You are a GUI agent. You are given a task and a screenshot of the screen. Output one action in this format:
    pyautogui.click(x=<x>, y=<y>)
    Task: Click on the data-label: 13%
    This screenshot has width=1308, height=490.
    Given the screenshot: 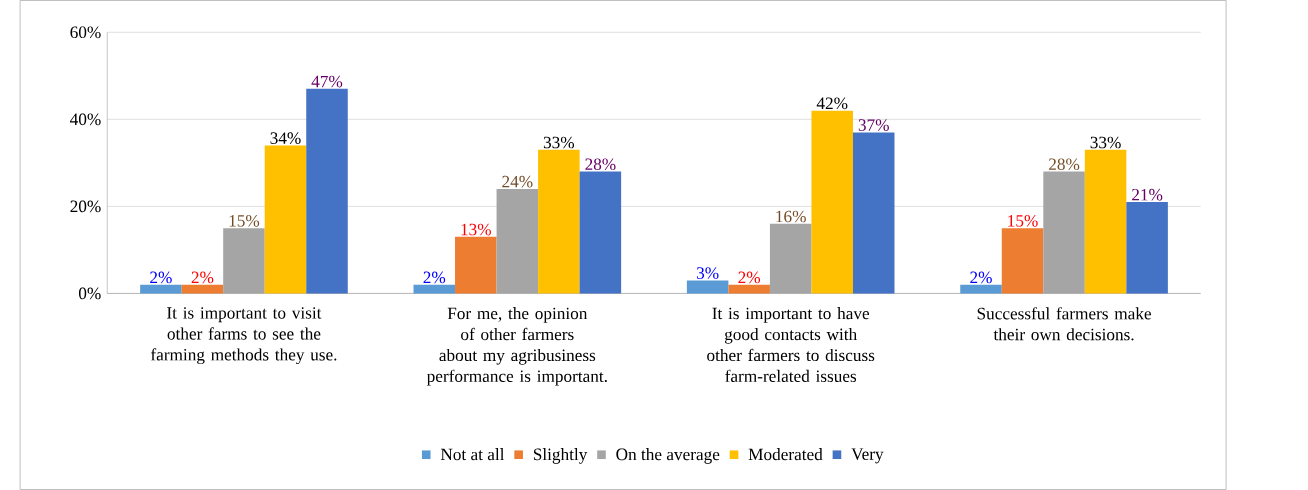 What is the action you would take?
    pyautogui.click(x=476, y=229)
    